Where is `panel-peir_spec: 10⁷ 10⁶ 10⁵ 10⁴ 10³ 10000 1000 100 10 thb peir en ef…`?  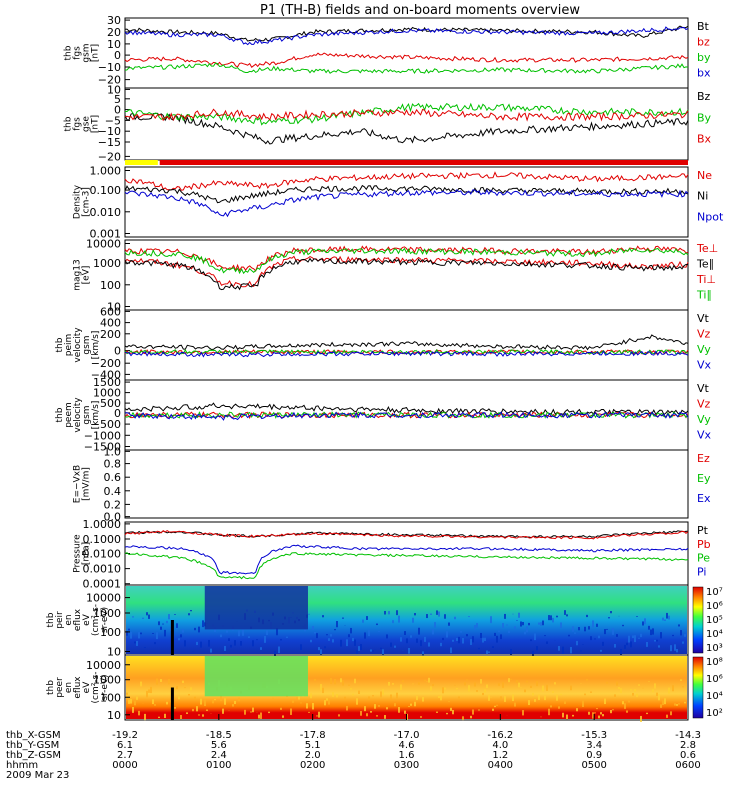 panel-peir_spec: 10⁷ 10⁶ 10⁵ 10⁴ 10³ 10000 1000 100 10 thb peir en ef… is located at coordinates (384, 621).